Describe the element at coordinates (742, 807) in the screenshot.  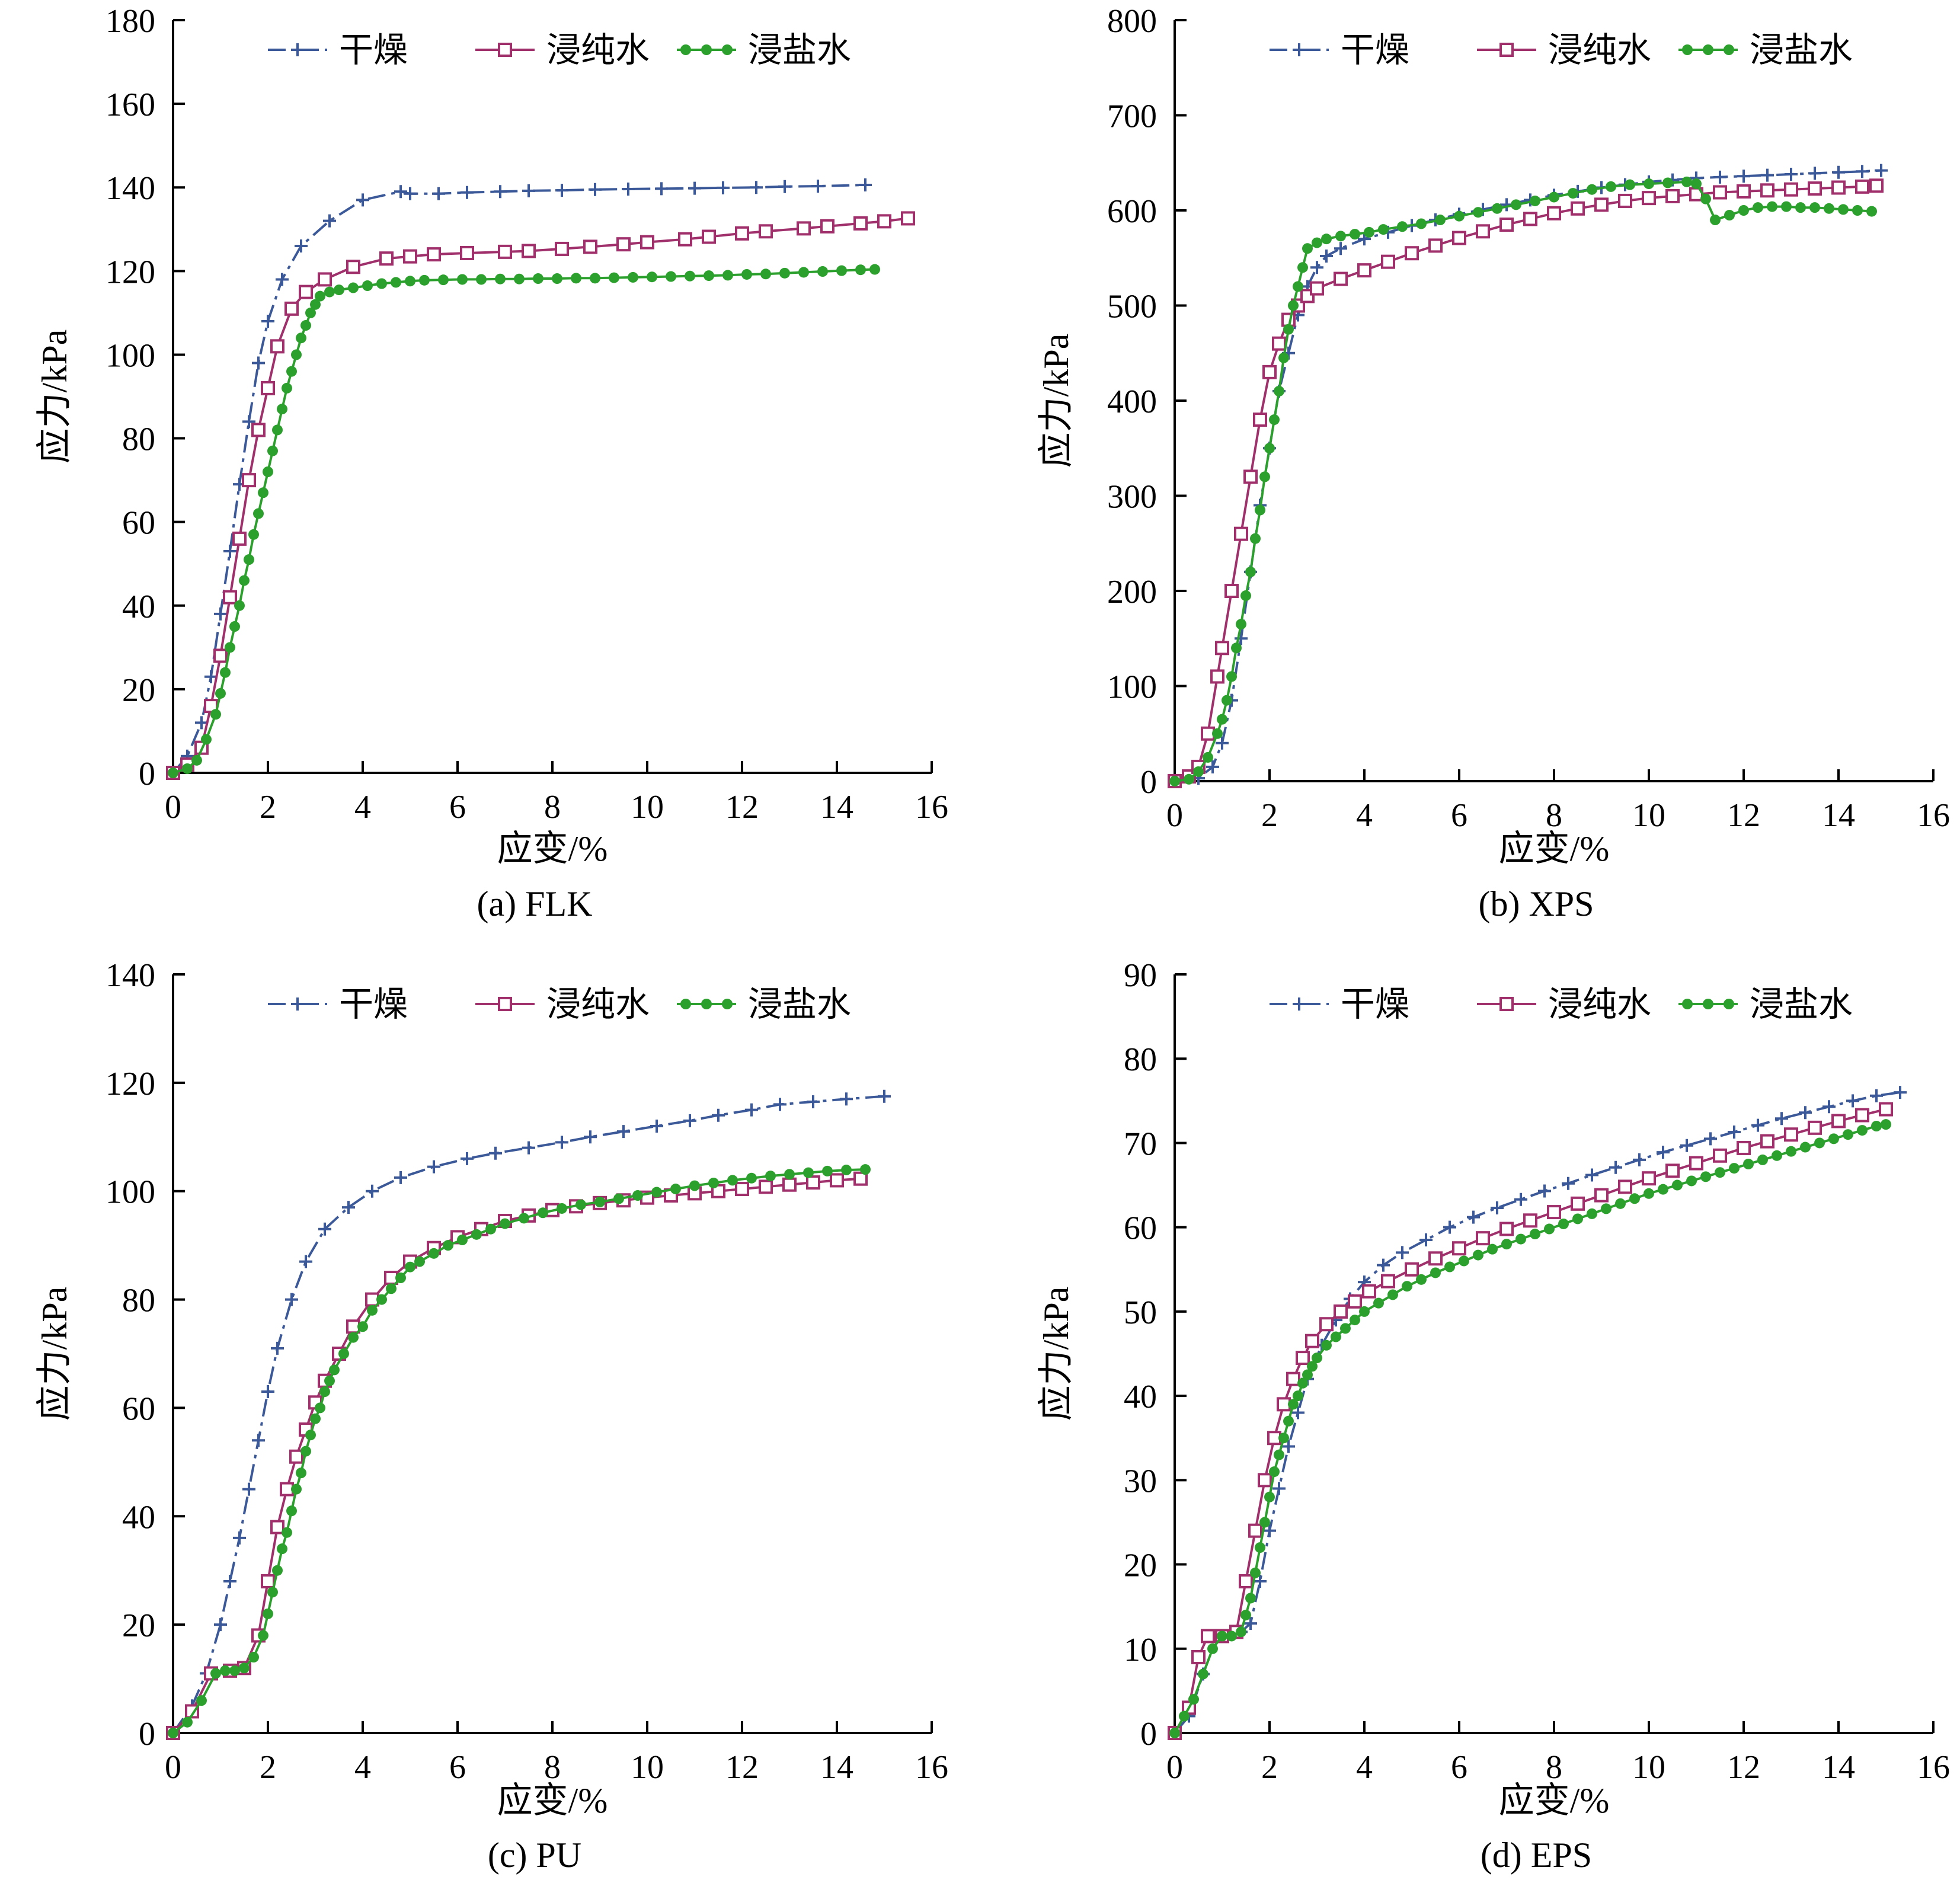
I see `x-tick-label: 12` at that location.